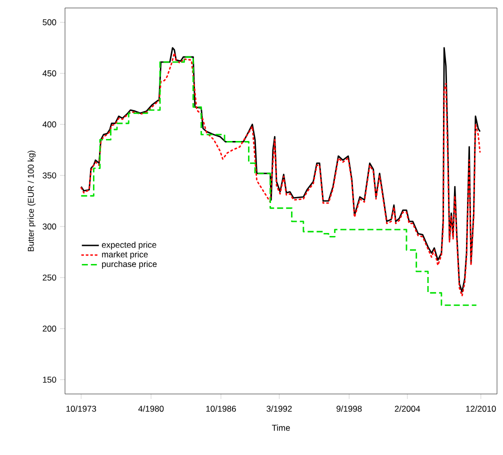 The image size is (503, 455). I want to click on y-tick-label: 300, so click(49, 227).